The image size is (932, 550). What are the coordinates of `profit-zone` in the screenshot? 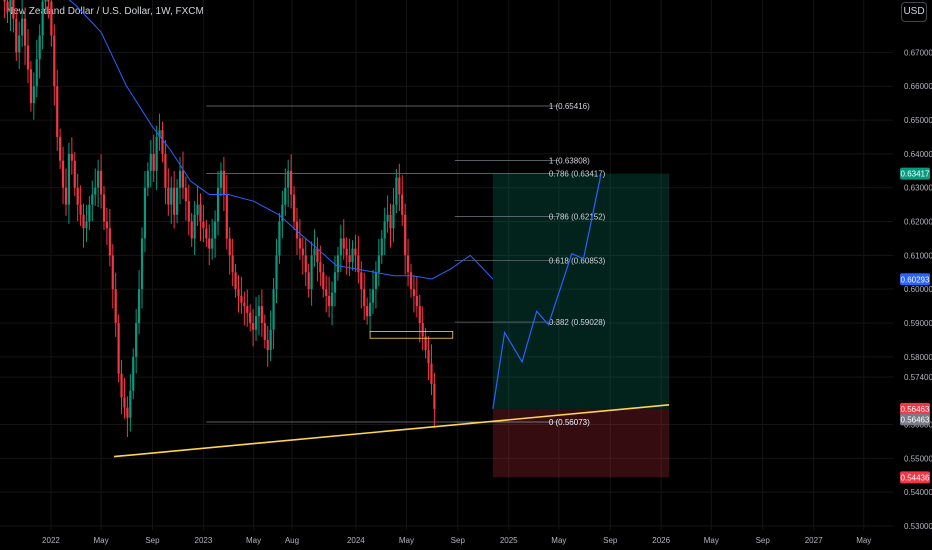 It's located at (581, 291).